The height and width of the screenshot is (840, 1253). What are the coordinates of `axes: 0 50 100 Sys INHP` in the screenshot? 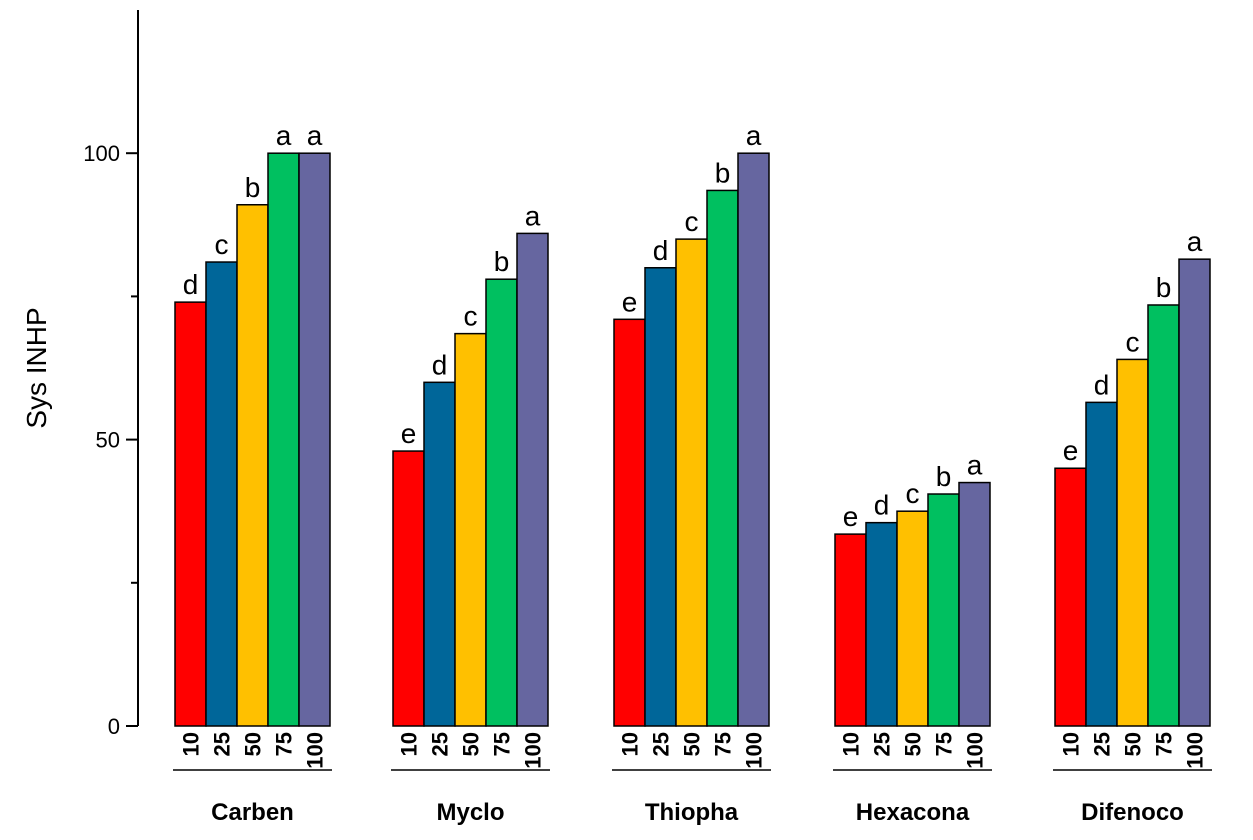 It's located at (80, 374).